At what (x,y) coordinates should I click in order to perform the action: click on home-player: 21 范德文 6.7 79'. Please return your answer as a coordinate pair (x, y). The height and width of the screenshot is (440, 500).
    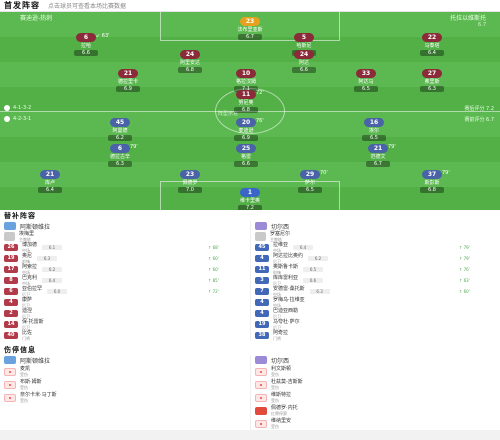
    Looking at the image, I should click on (378, 155).